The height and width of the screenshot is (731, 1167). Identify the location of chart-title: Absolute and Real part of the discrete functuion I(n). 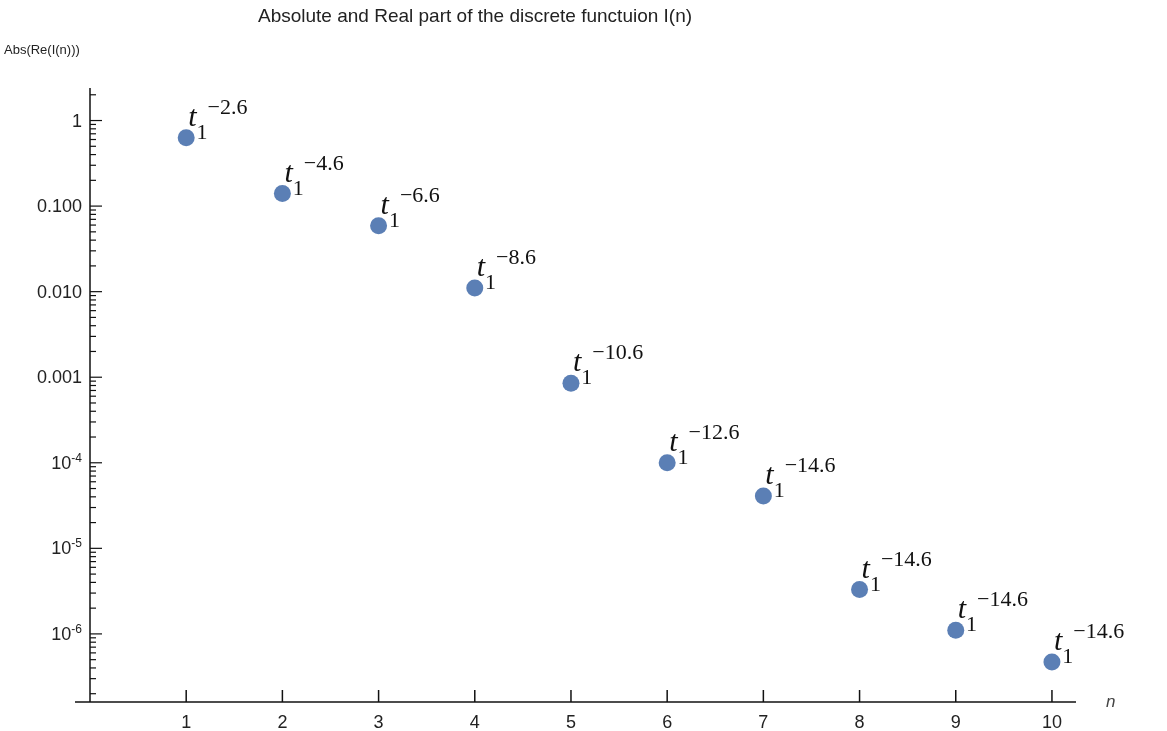
(475, 15).